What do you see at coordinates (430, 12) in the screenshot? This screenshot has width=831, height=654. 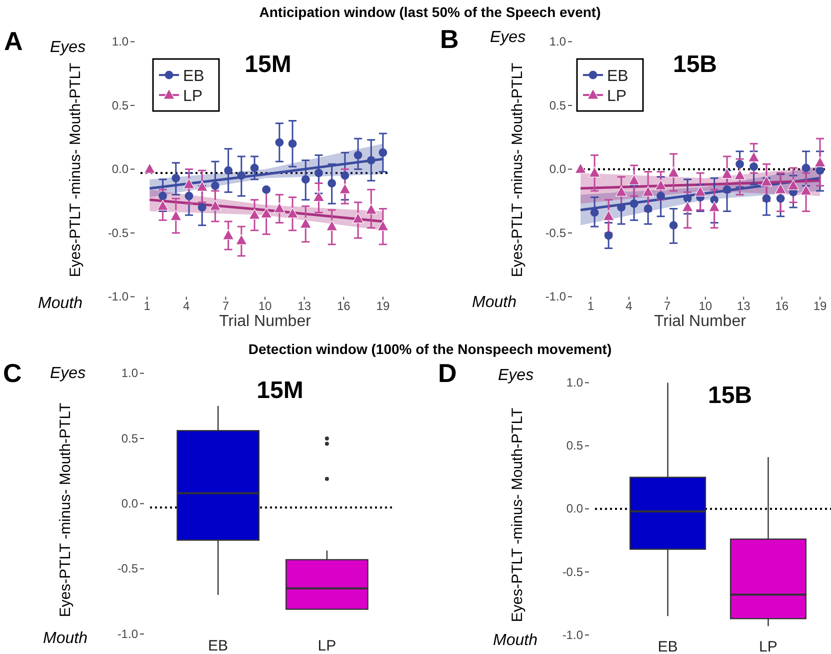 I see `text: Anticipation window (last 50% of the Speech event)` at bounding box center [430, 12].